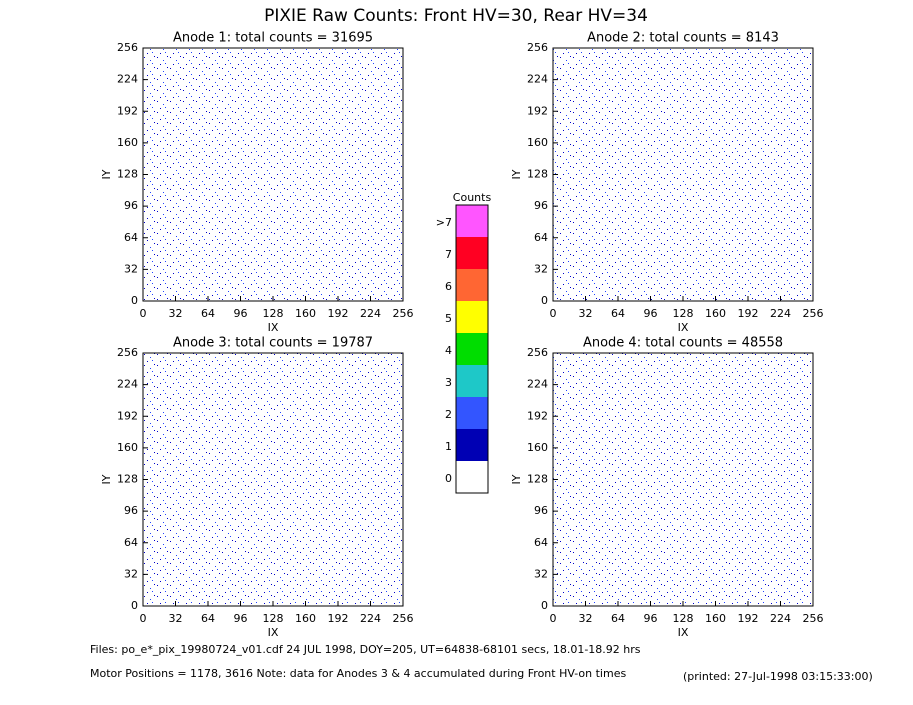  Describe the element at coordinates (448, 414) in the screenshot. I see `colorbar-label: 2` at that location.